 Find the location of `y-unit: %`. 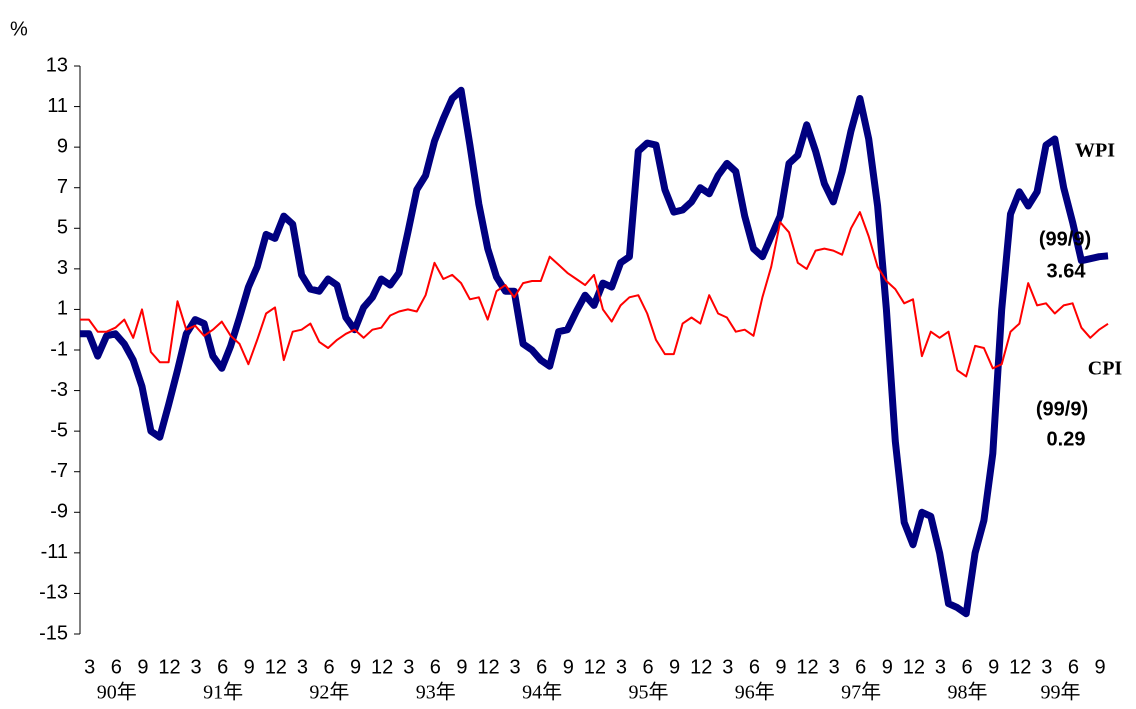

y-unit: % is located at coordinates (19, 29).